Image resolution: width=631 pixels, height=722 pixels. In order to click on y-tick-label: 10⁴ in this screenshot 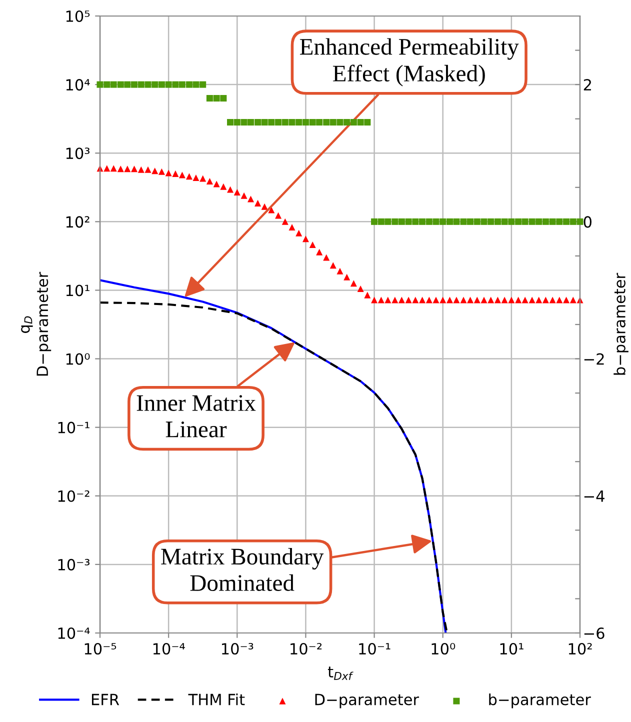, I will do `click(78, 85)`.